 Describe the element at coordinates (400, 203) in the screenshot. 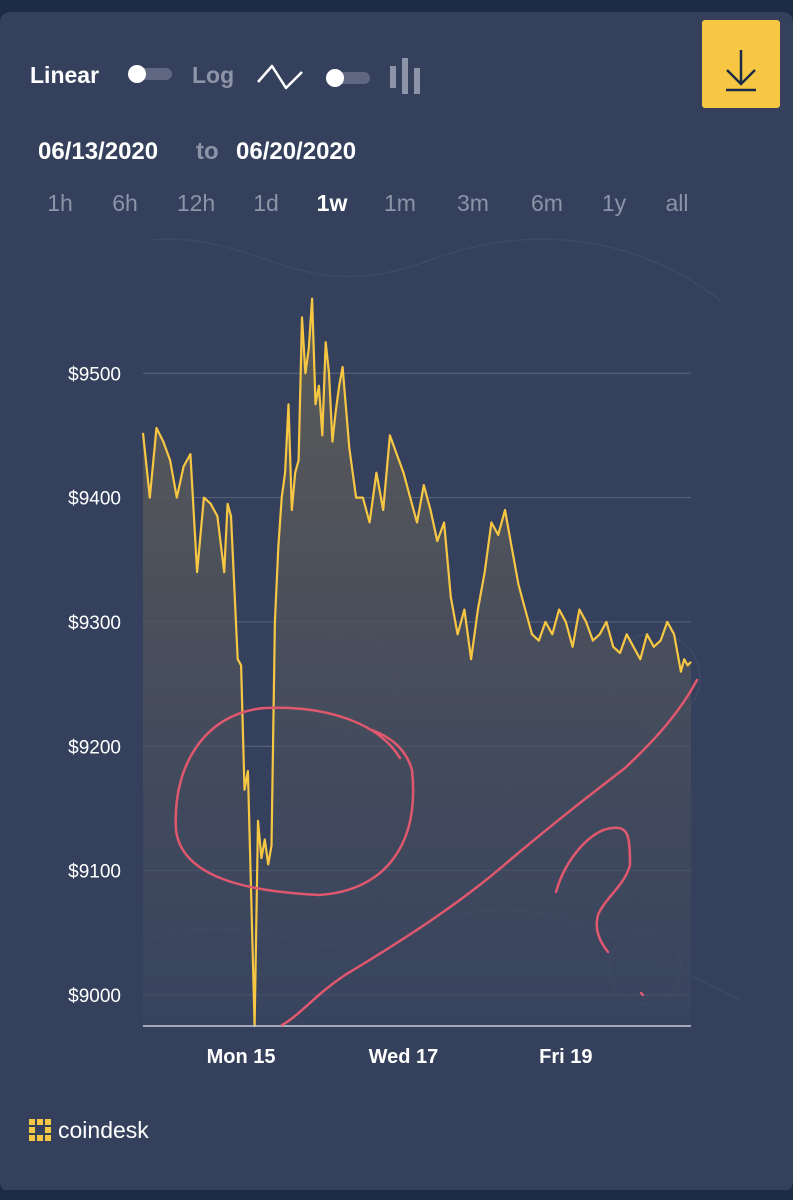

I see `tab-1m: 1m` at that location.